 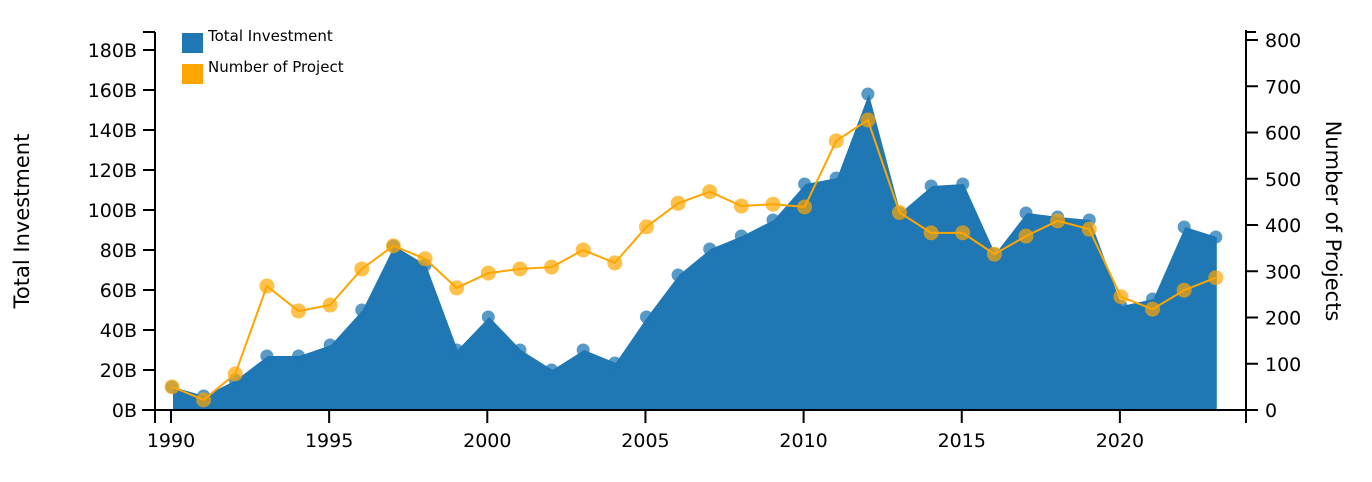 What do you see at coordinates (487, 441) in the screenshot?
I see `x-tick-label: 2000` at bounding box center [487, 441].